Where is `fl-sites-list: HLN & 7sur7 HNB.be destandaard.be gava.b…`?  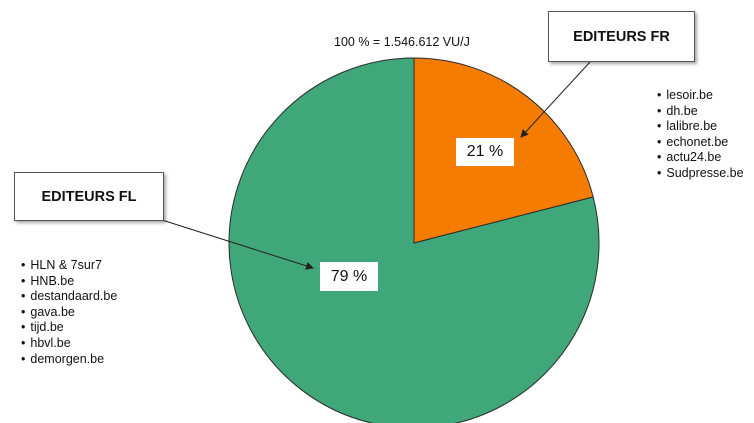
fl-sites-list: HLN & 7sur7 HNB.be destandaard.be gava.b… is located at coordinates (69, 312).